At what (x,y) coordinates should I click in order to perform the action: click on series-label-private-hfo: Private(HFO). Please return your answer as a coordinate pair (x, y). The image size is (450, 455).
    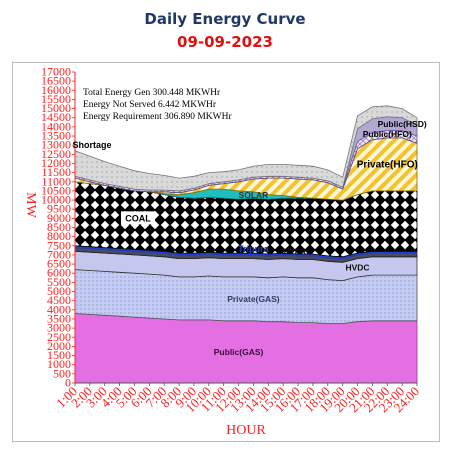
    Looking at the image, I should click on (387, 164).